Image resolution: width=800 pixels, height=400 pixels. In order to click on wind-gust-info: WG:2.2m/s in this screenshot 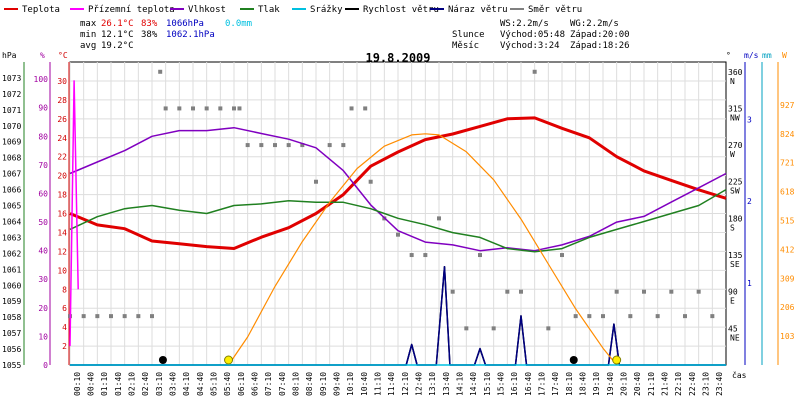, I will do `click(594, 24)`.